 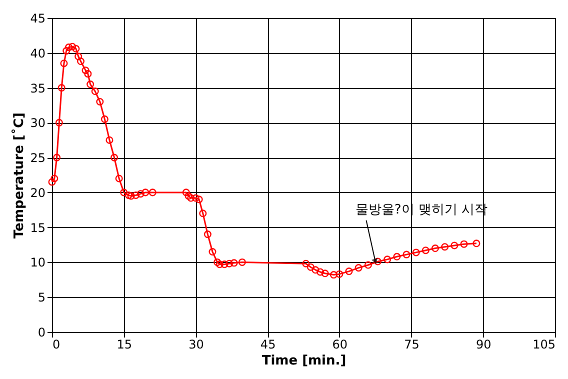 I want to click on x-tick-label: 60, so click(x=340, y=345).